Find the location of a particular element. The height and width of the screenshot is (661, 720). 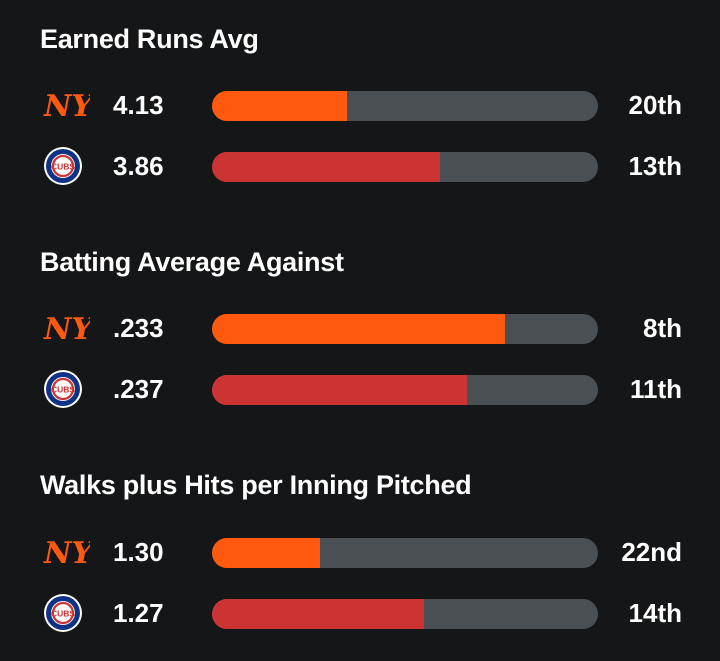

stat-row-mets: NY 4.13 20th is located at coordinates (360, 105).